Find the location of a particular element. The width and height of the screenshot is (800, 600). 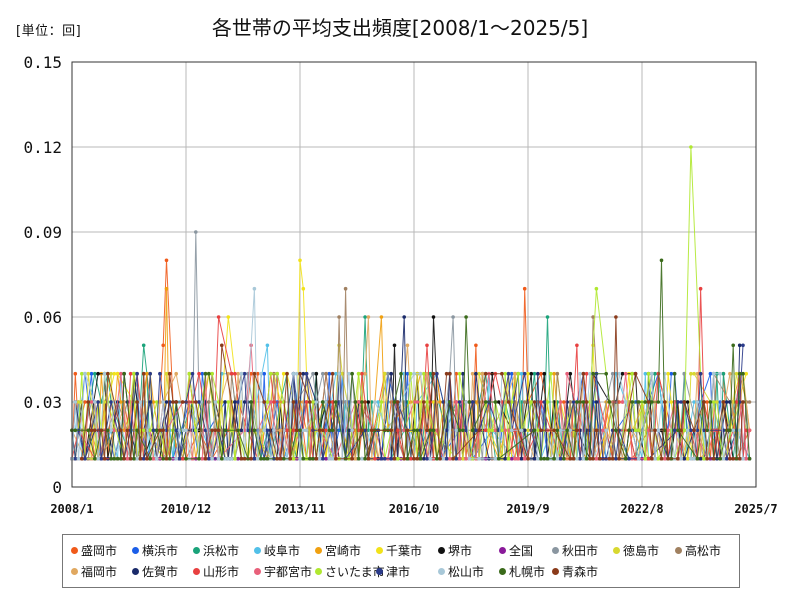

x-tick-label: 2010/12 is located at coordinates (186, 509).